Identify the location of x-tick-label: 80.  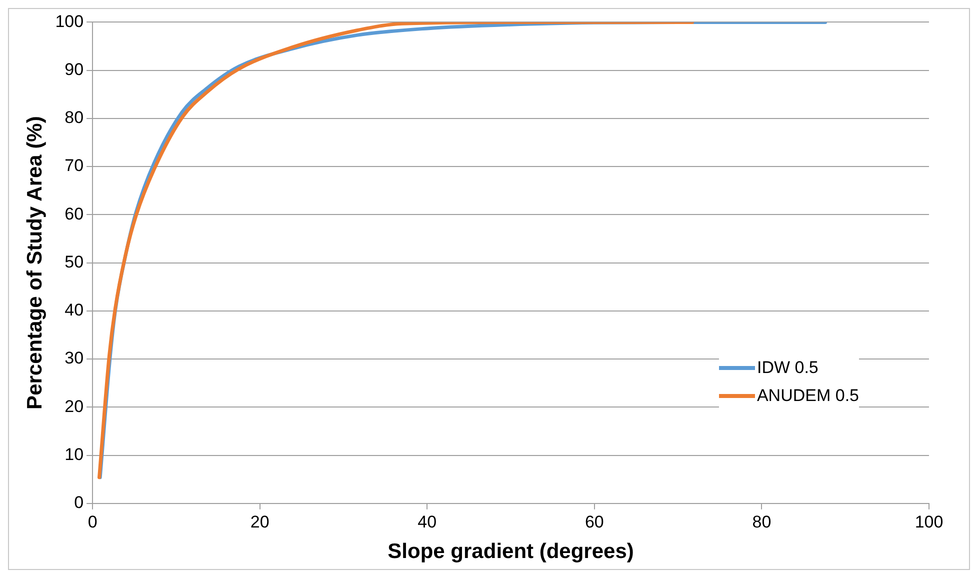
(762, 522).